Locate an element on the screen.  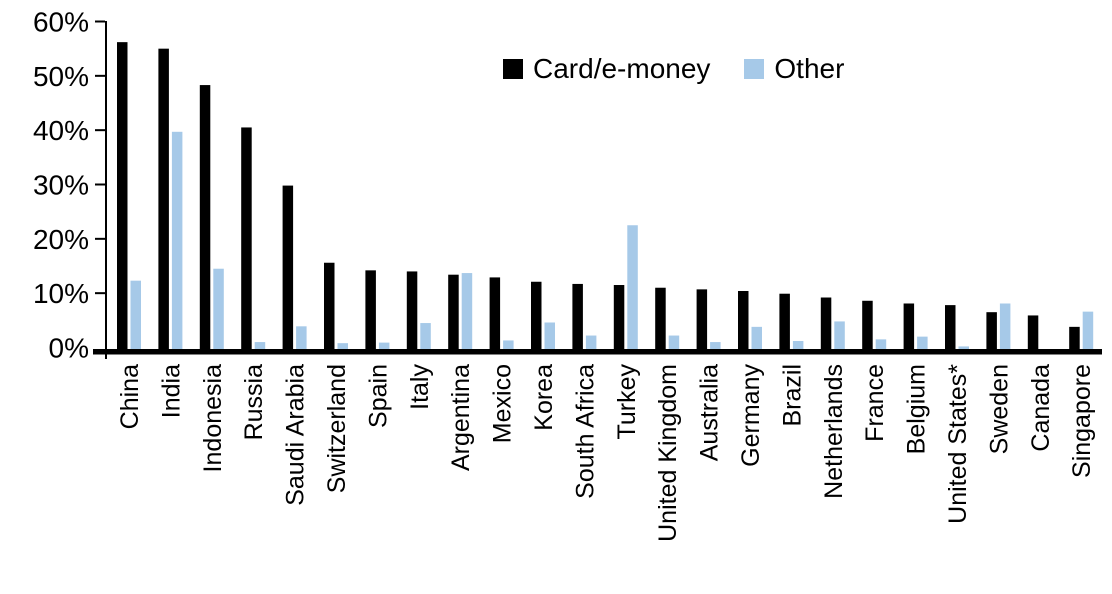
category-label: Switzerland is located at coordinates (337, 428).